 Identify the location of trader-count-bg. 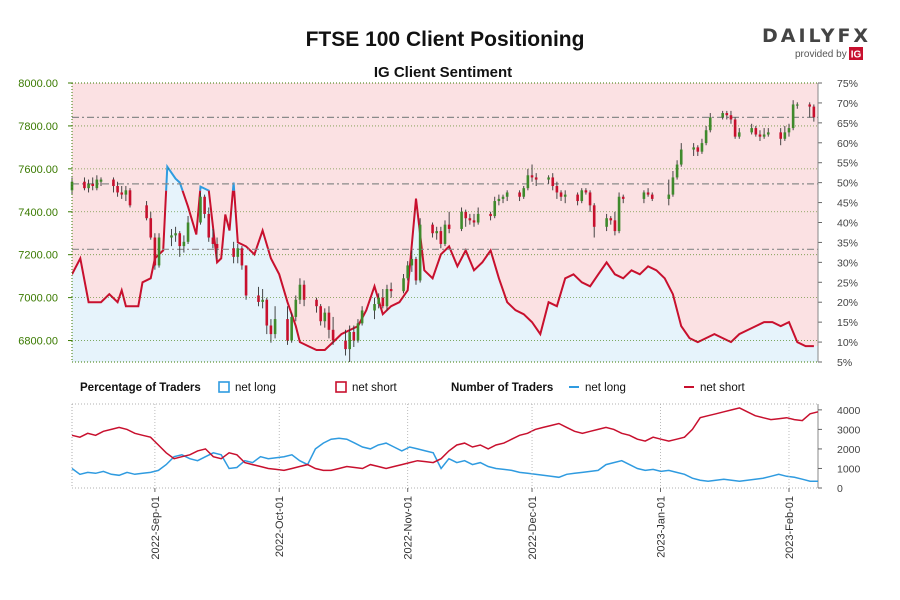
(445, 446).